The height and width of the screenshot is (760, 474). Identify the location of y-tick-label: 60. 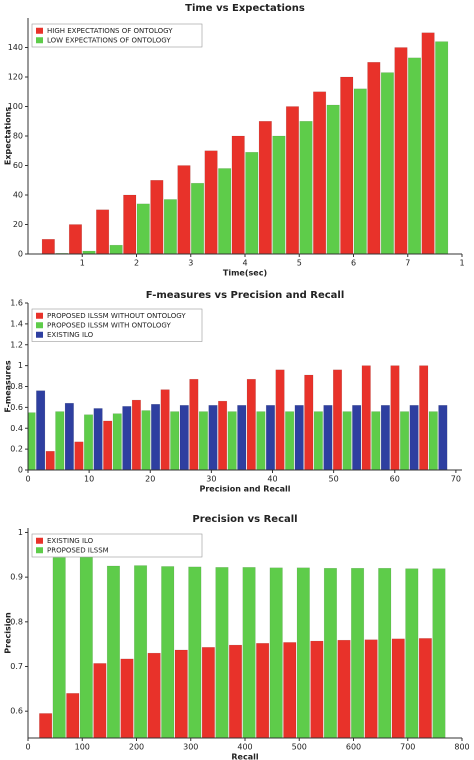
(18, 165).